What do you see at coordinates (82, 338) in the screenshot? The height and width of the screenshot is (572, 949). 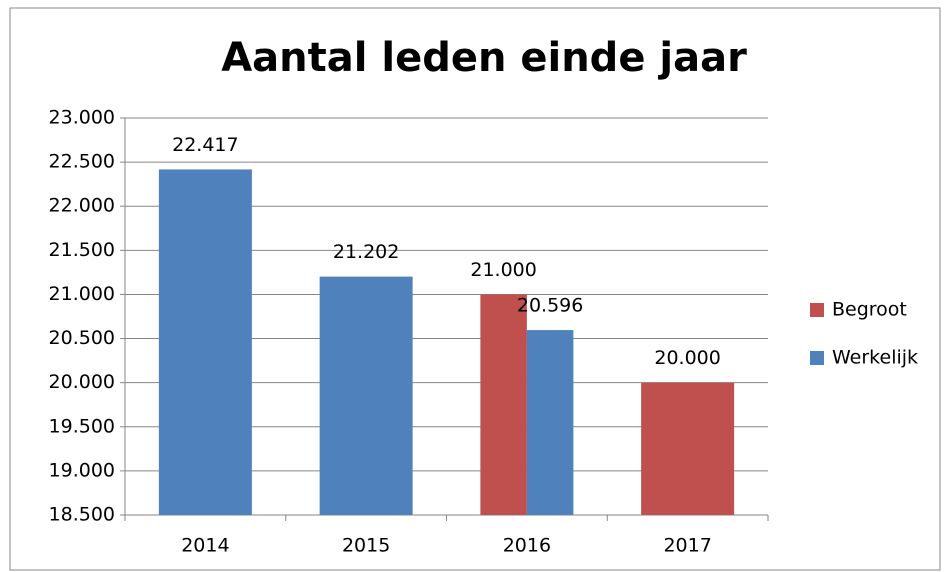 I see `y-tick-label: 20.500` at bounding box center [82, 338].